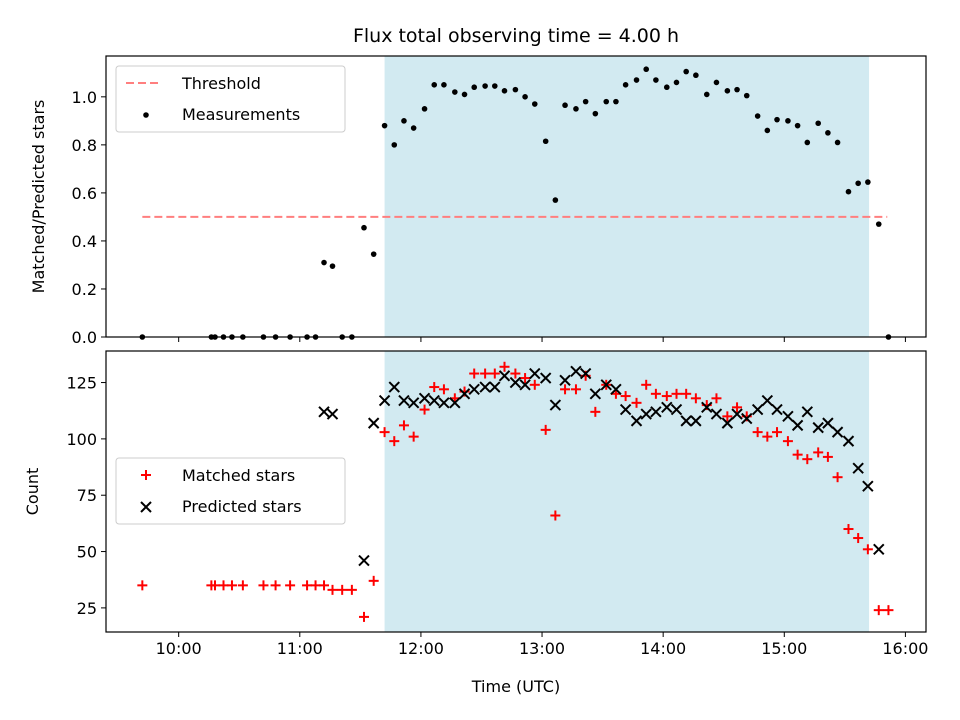 Image resolution: width=960 pixels, height=720 pixels. I want to click on legend-matched-label: Matched stars, so click(238, 475).